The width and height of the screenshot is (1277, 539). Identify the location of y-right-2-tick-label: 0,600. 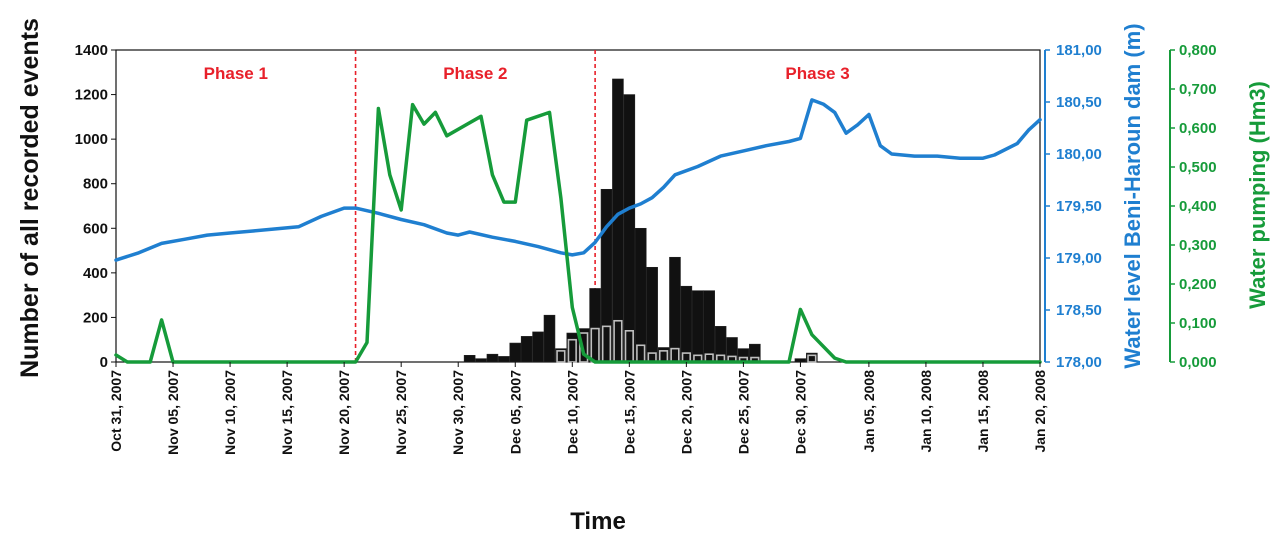
(1198, 128).